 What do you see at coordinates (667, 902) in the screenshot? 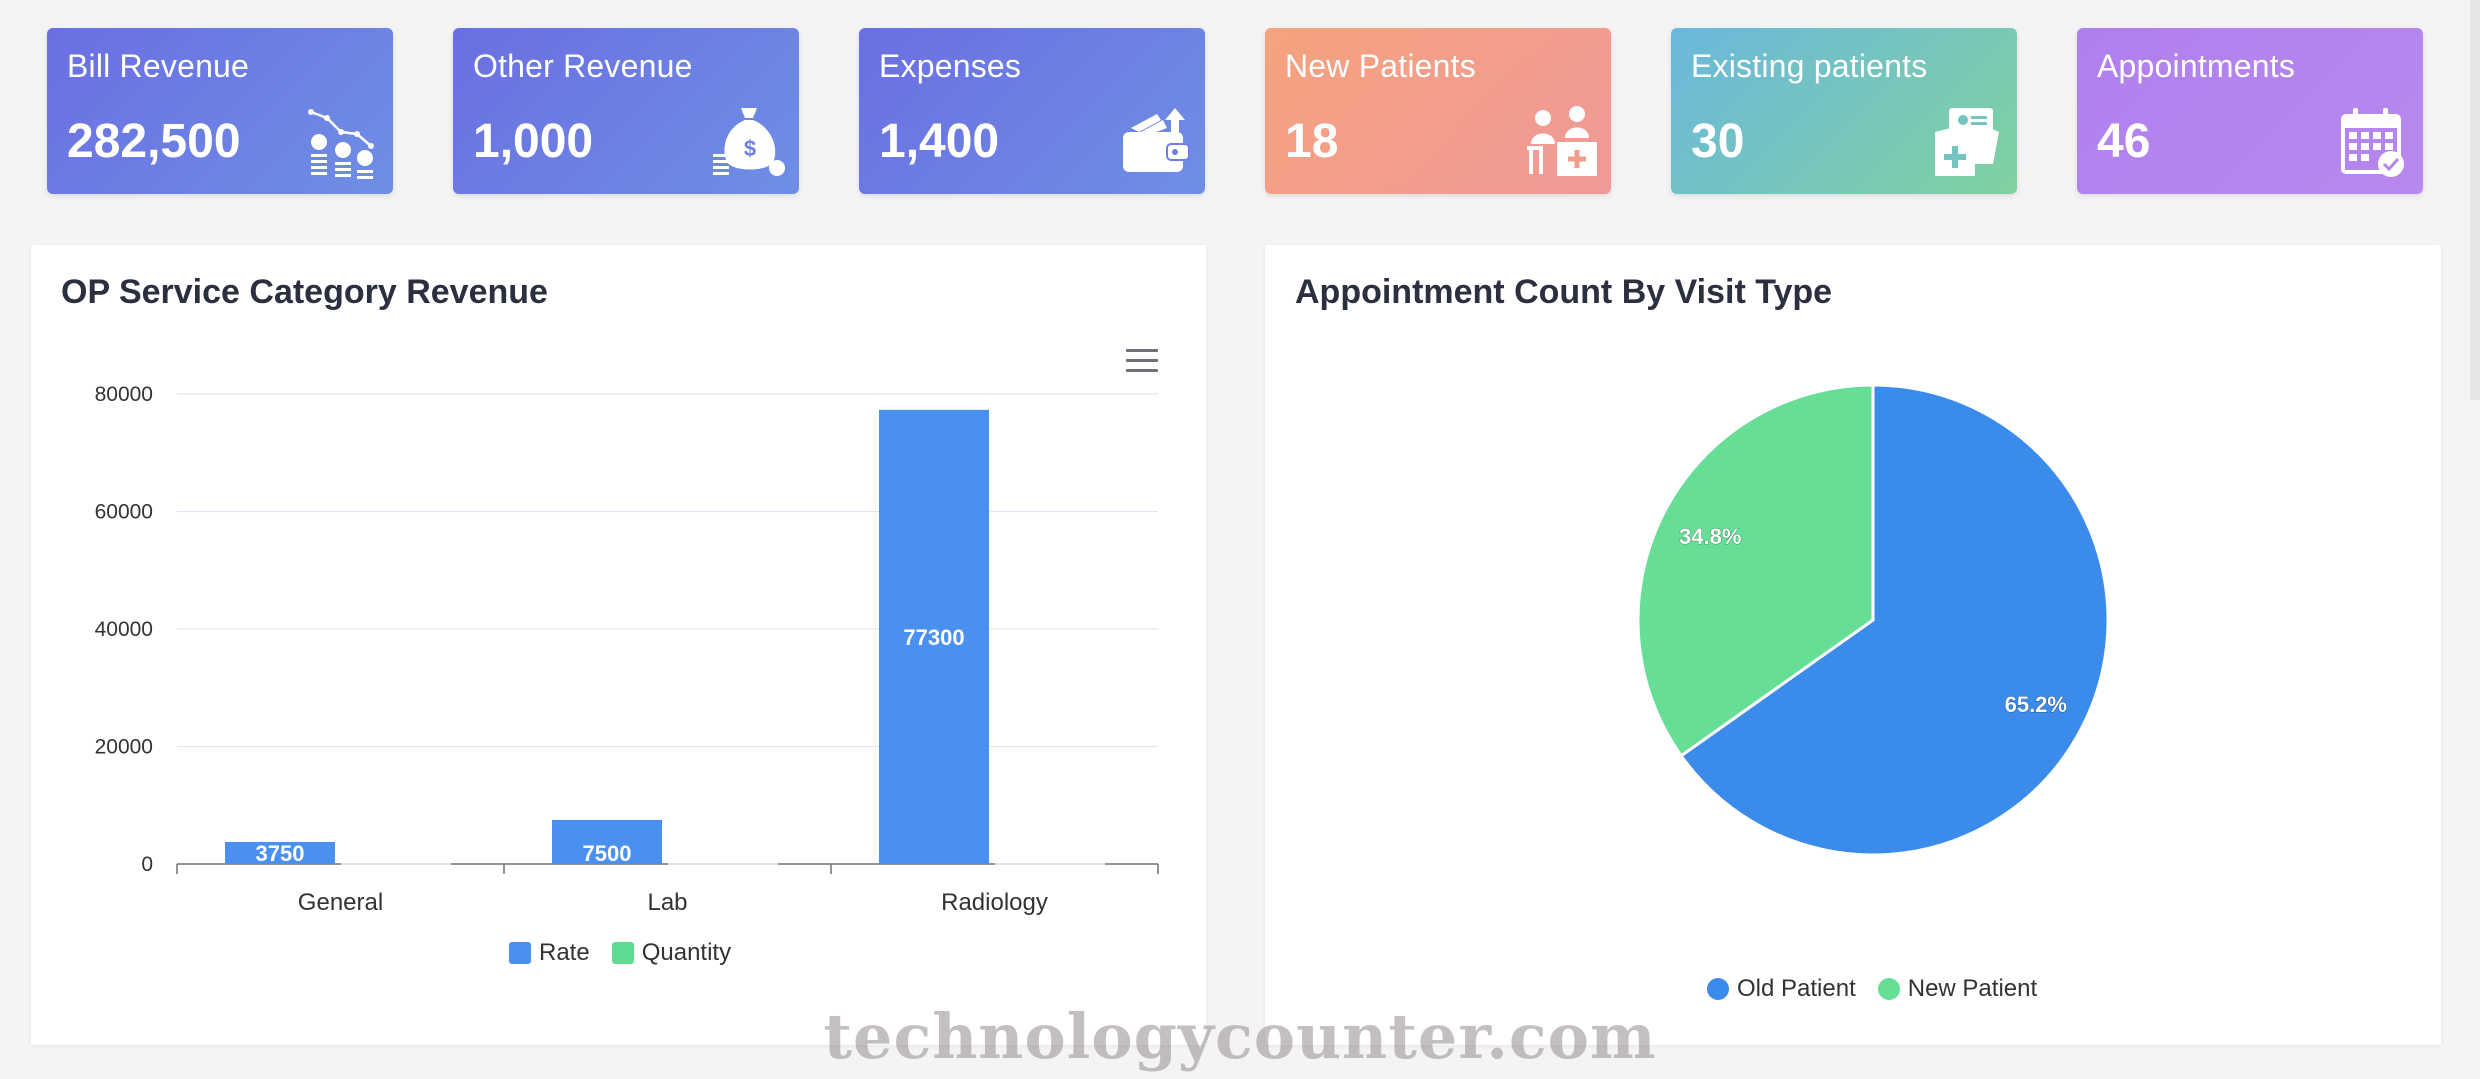
I see `x-category-label: Lab` at bounding box center [667, 902].